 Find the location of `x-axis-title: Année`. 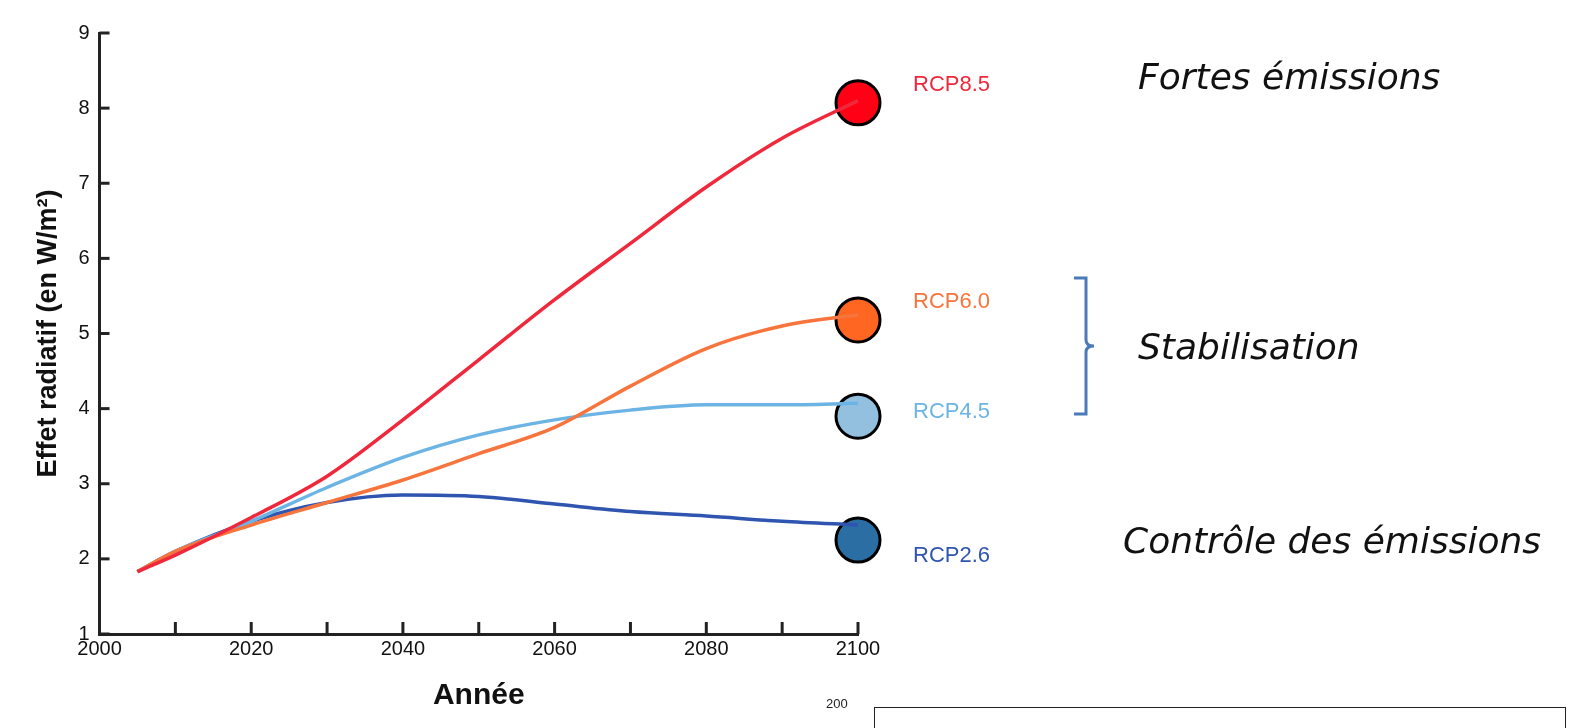

x-axis-title: Année is located at coordinates (478, 694).